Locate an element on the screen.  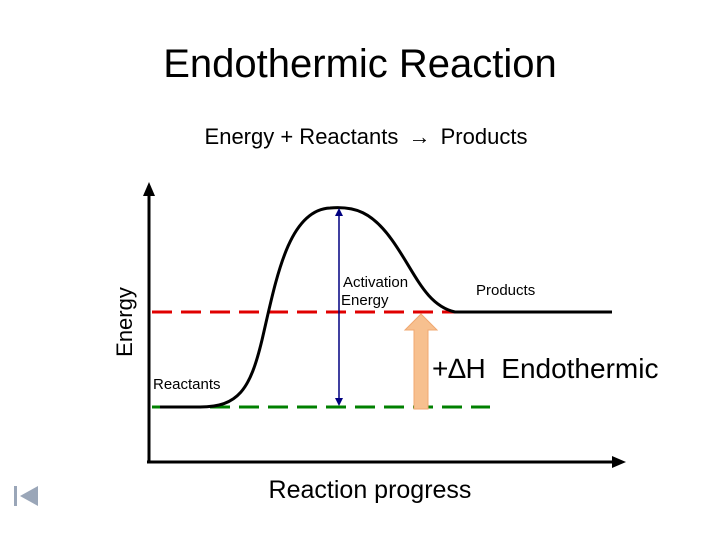
activation-label-line1: Activation is located at coordinates (375, 282).